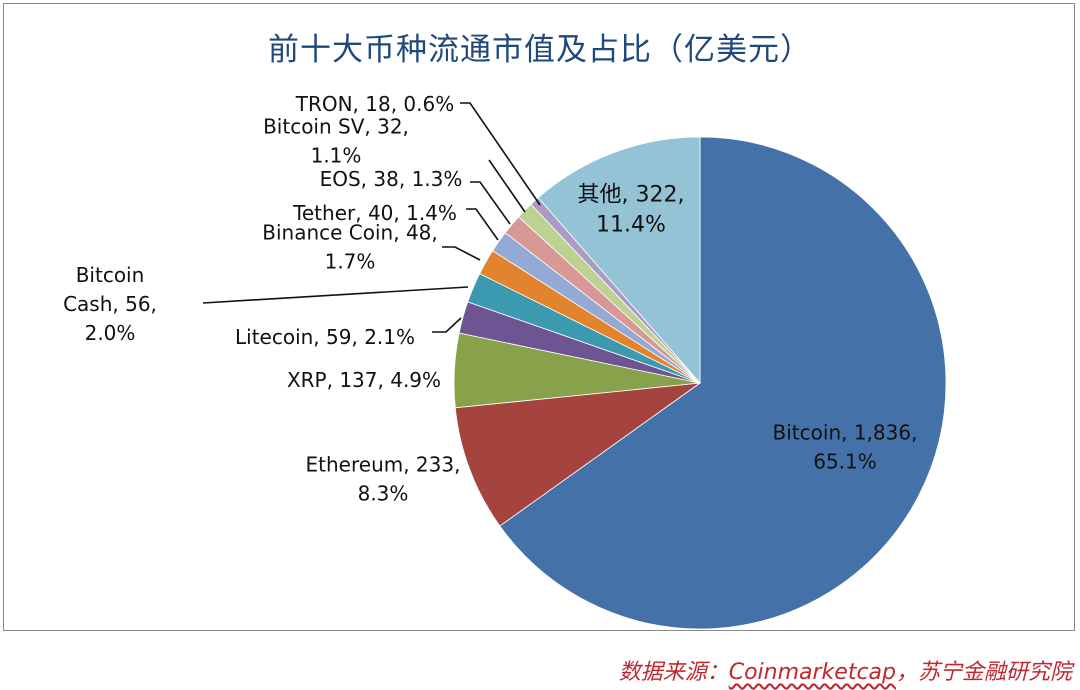 Image resolution: width=1080 pixels, height=690 pixels. What do you see at coordinates (374, 213) in the screenshot?
I see `slice-label-tether: Tether, 40, 1.4%` at bounding box center [374, 213].